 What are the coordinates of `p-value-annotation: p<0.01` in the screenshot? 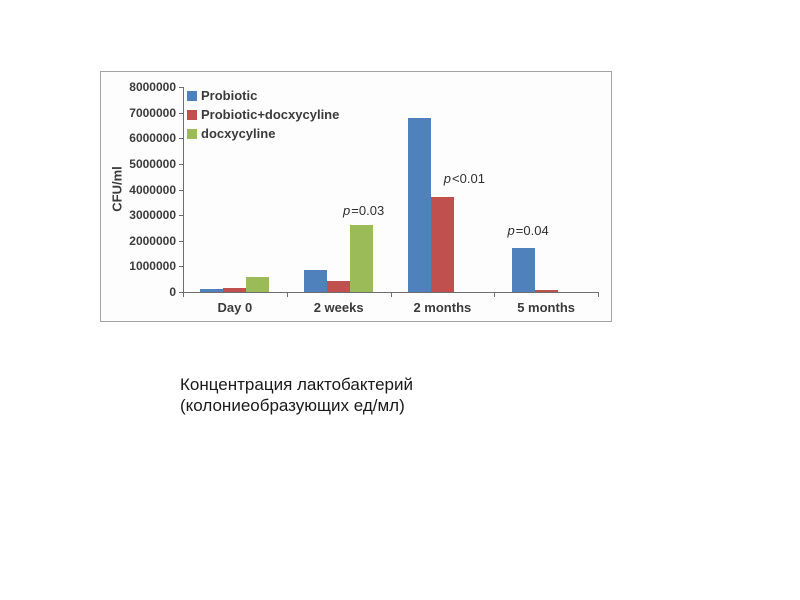 It's located at (464, 179).